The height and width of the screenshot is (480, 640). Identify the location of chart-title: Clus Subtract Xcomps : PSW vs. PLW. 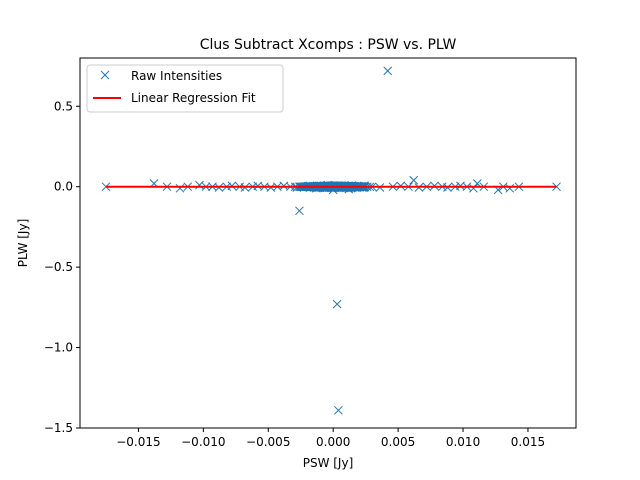
(328, 45).